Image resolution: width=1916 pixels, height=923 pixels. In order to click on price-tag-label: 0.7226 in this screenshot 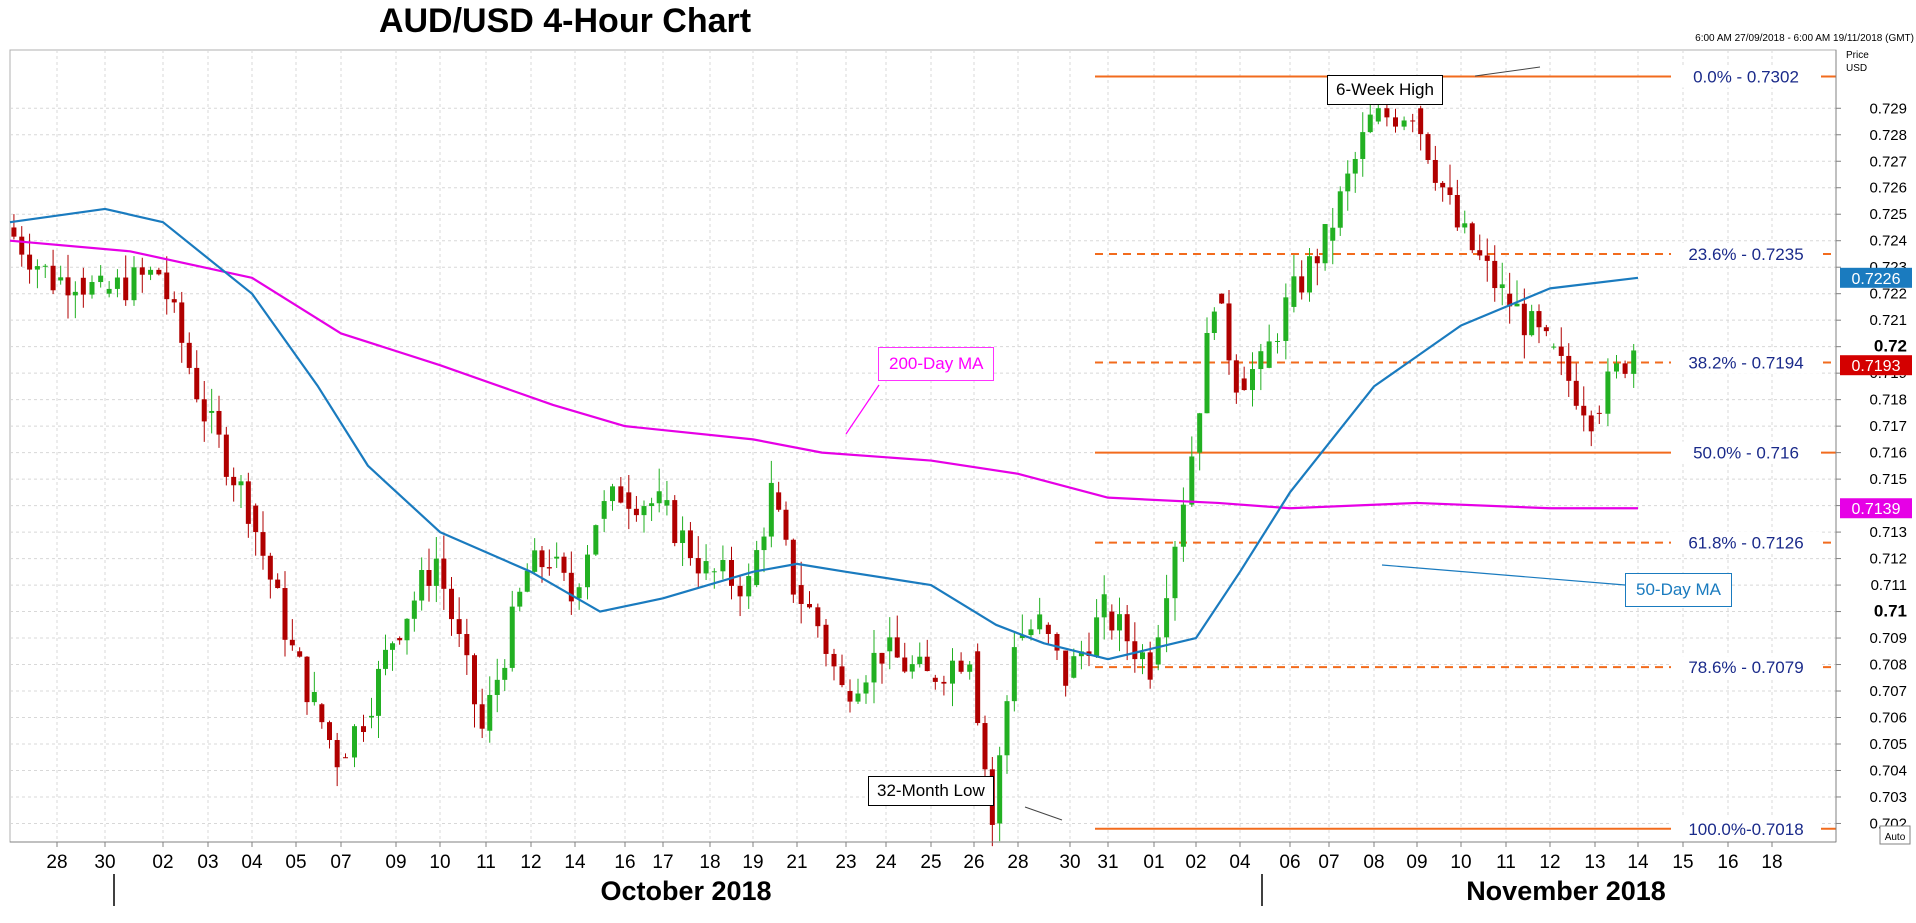, I will do `click(1876, 279)`.